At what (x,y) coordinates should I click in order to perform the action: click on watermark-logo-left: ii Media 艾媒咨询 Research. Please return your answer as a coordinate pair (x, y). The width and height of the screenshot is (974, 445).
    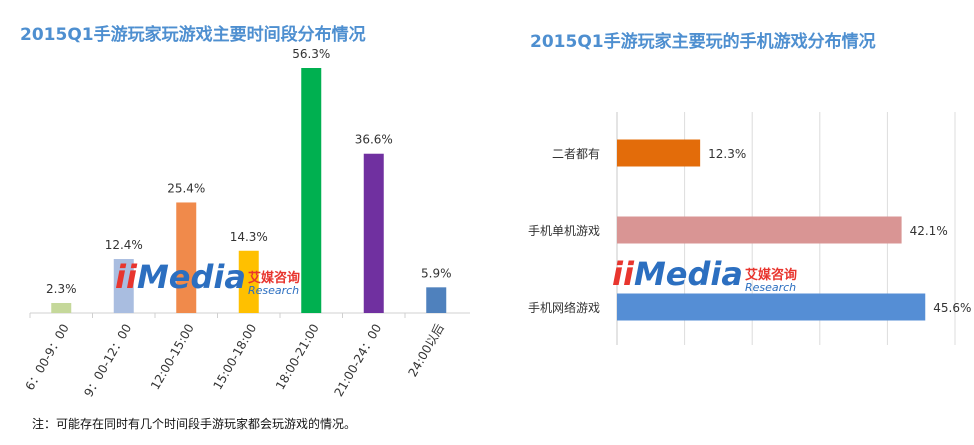
    Looking at the image, I should click on (207, 277).